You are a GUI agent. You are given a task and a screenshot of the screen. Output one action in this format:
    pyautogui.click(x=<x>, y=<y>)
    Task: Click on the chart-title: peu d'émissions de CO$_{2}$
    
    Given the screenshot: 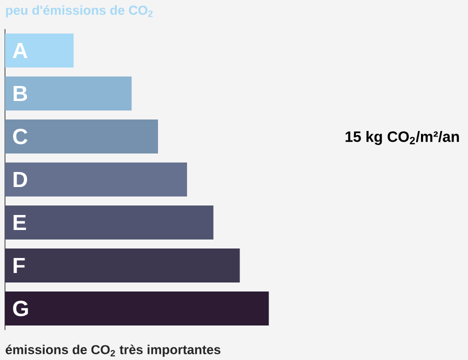 What is the action you would take?
    pyautogui.click(x=79, y=11)
    